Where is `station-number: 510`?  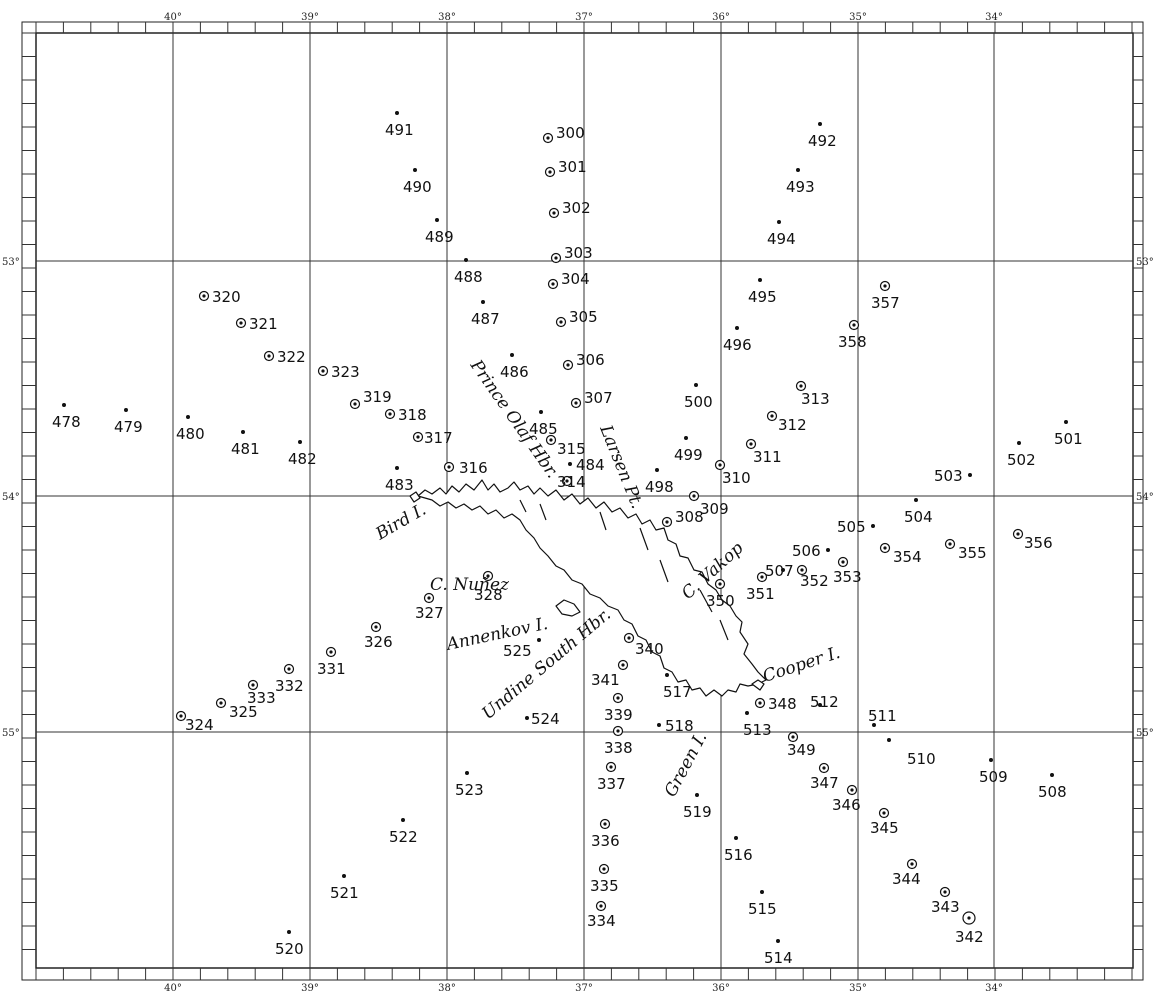
station-number: 510 is located at coordinates (921, 759).